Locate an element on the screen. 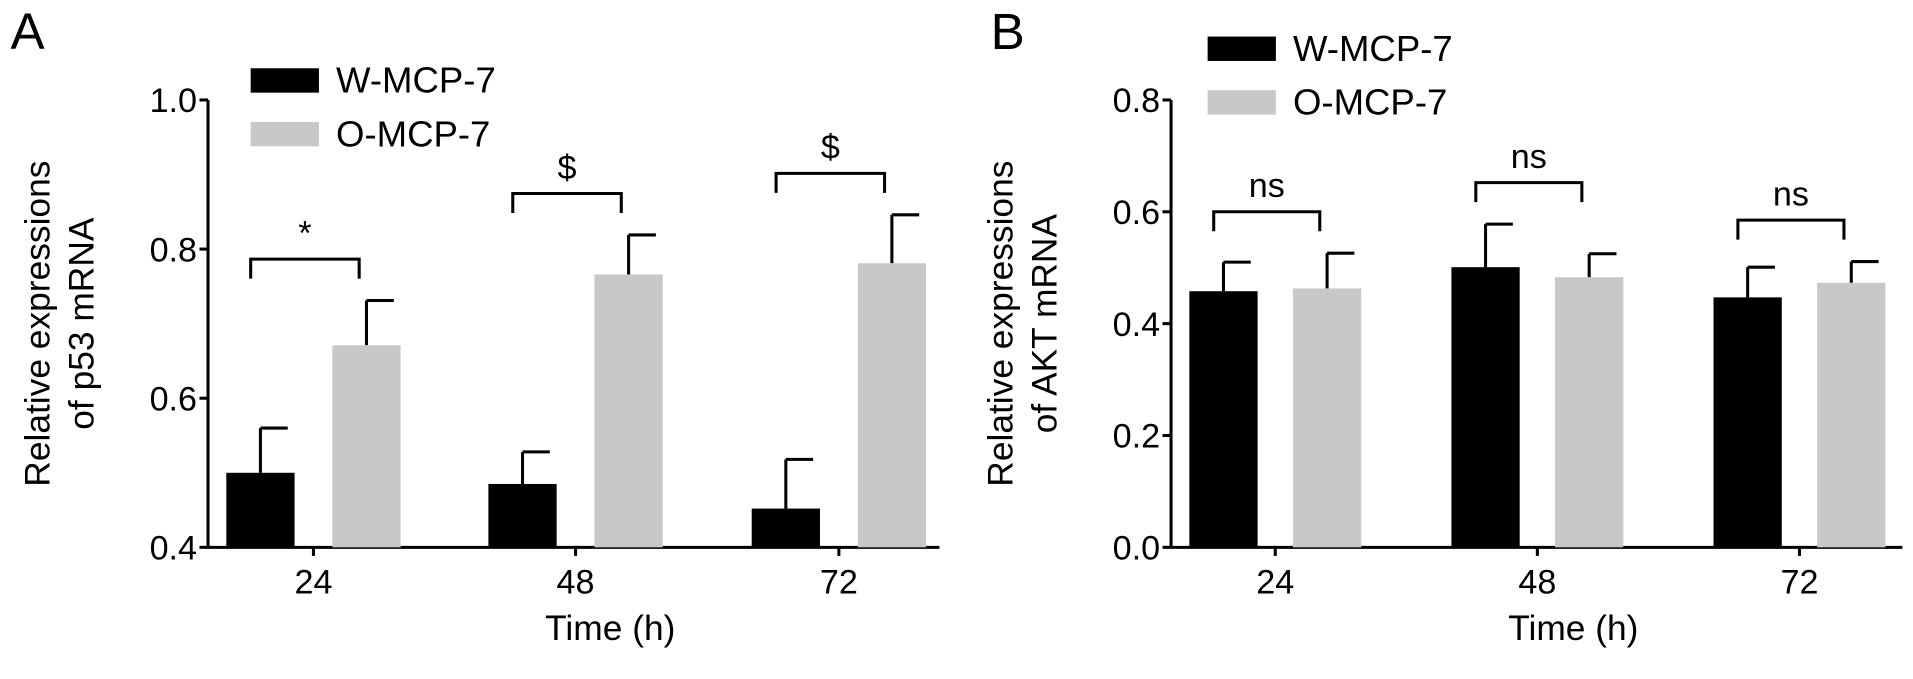 This screenshot has height=679, width=1913. y-tick-label: 1.0 is located at coordinates (173, 101).